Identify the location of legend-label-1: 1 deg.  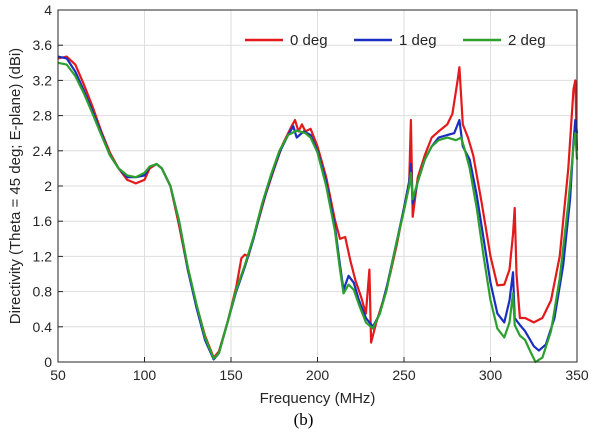
(418, 40).